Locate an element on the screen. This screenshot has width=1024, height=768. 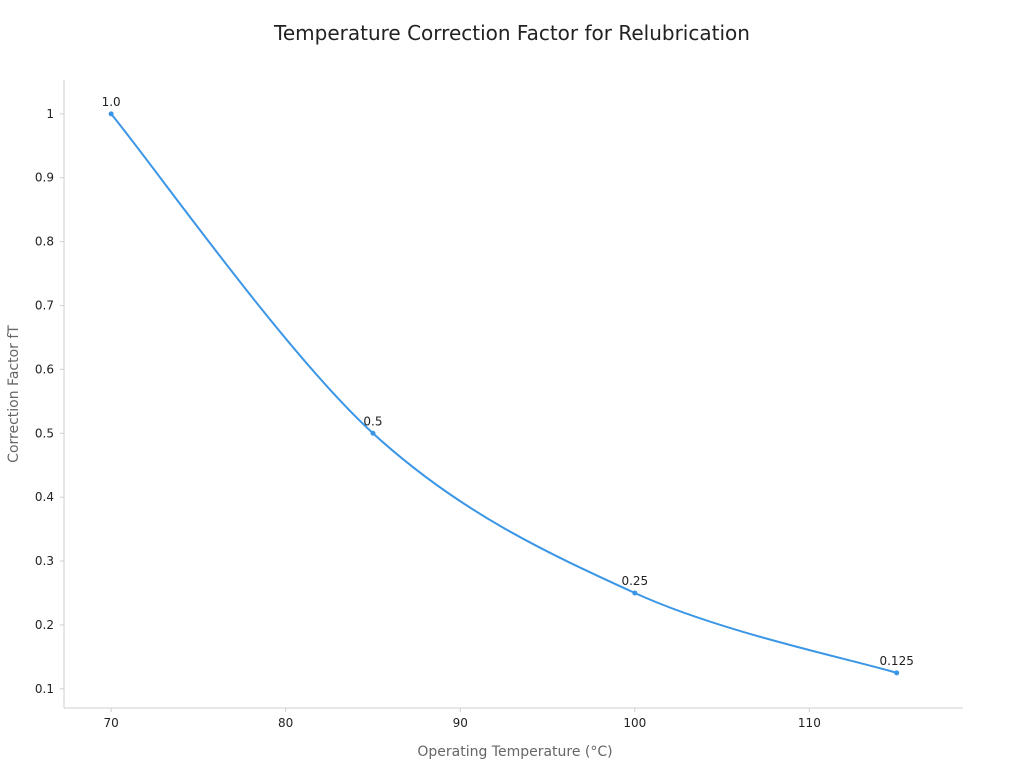
y-tick-label: 0.9 is located at coordinates (44, 178).